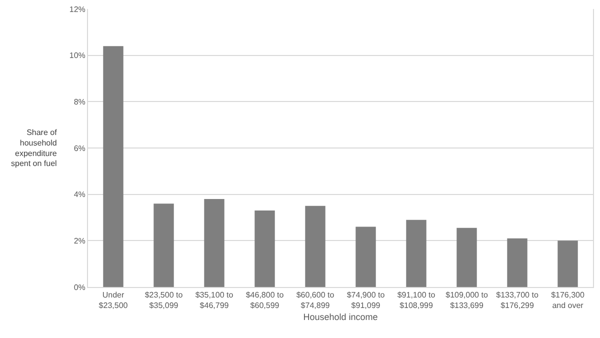 The image size is (600, 338). What do you see at coordinates (315, 300) in the screenshot?
I see `x-tick-label: $60,600 to $74,899` at bounding box center [315, 300].